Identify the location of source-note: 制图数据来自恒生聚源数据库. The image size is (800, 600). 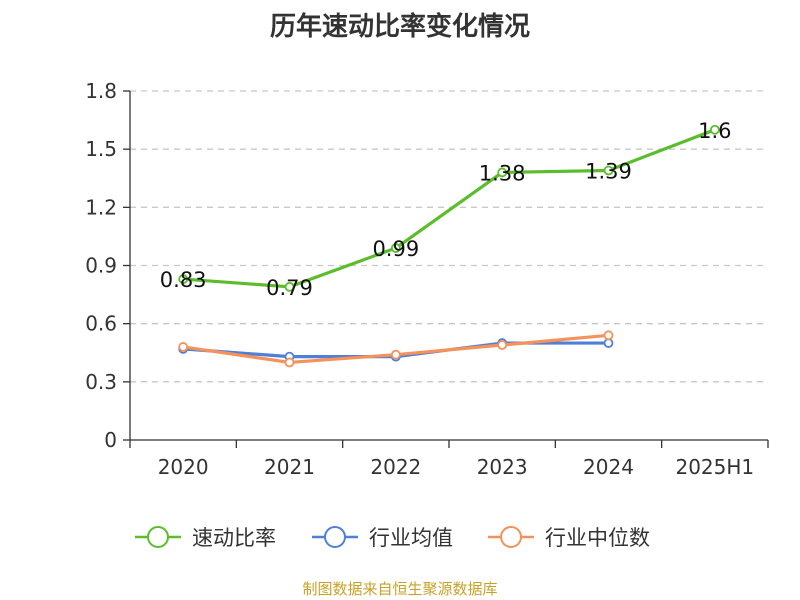
(400, 589).